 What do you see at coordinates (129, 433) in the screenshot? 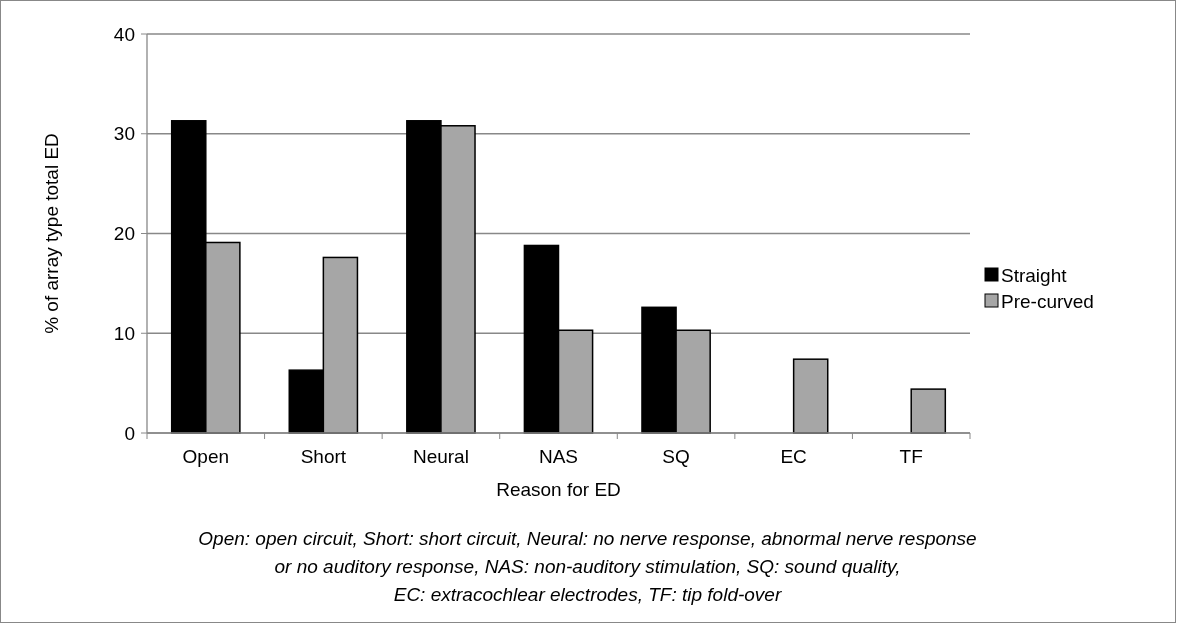
I see `y-tick-label: 0` at bounding box center [129, 433].